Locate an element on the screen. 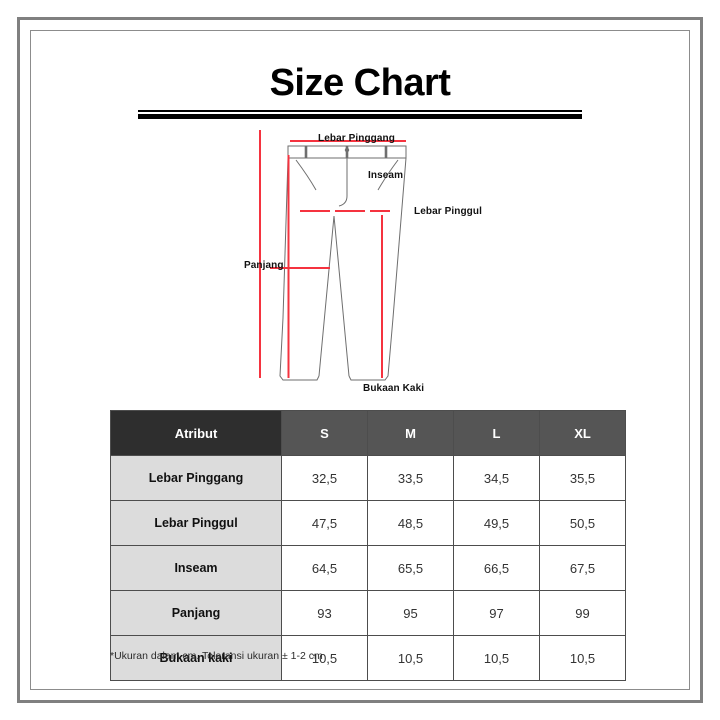  cell-attribute: Lebar Pinggul is located at coordinates (196, 523).